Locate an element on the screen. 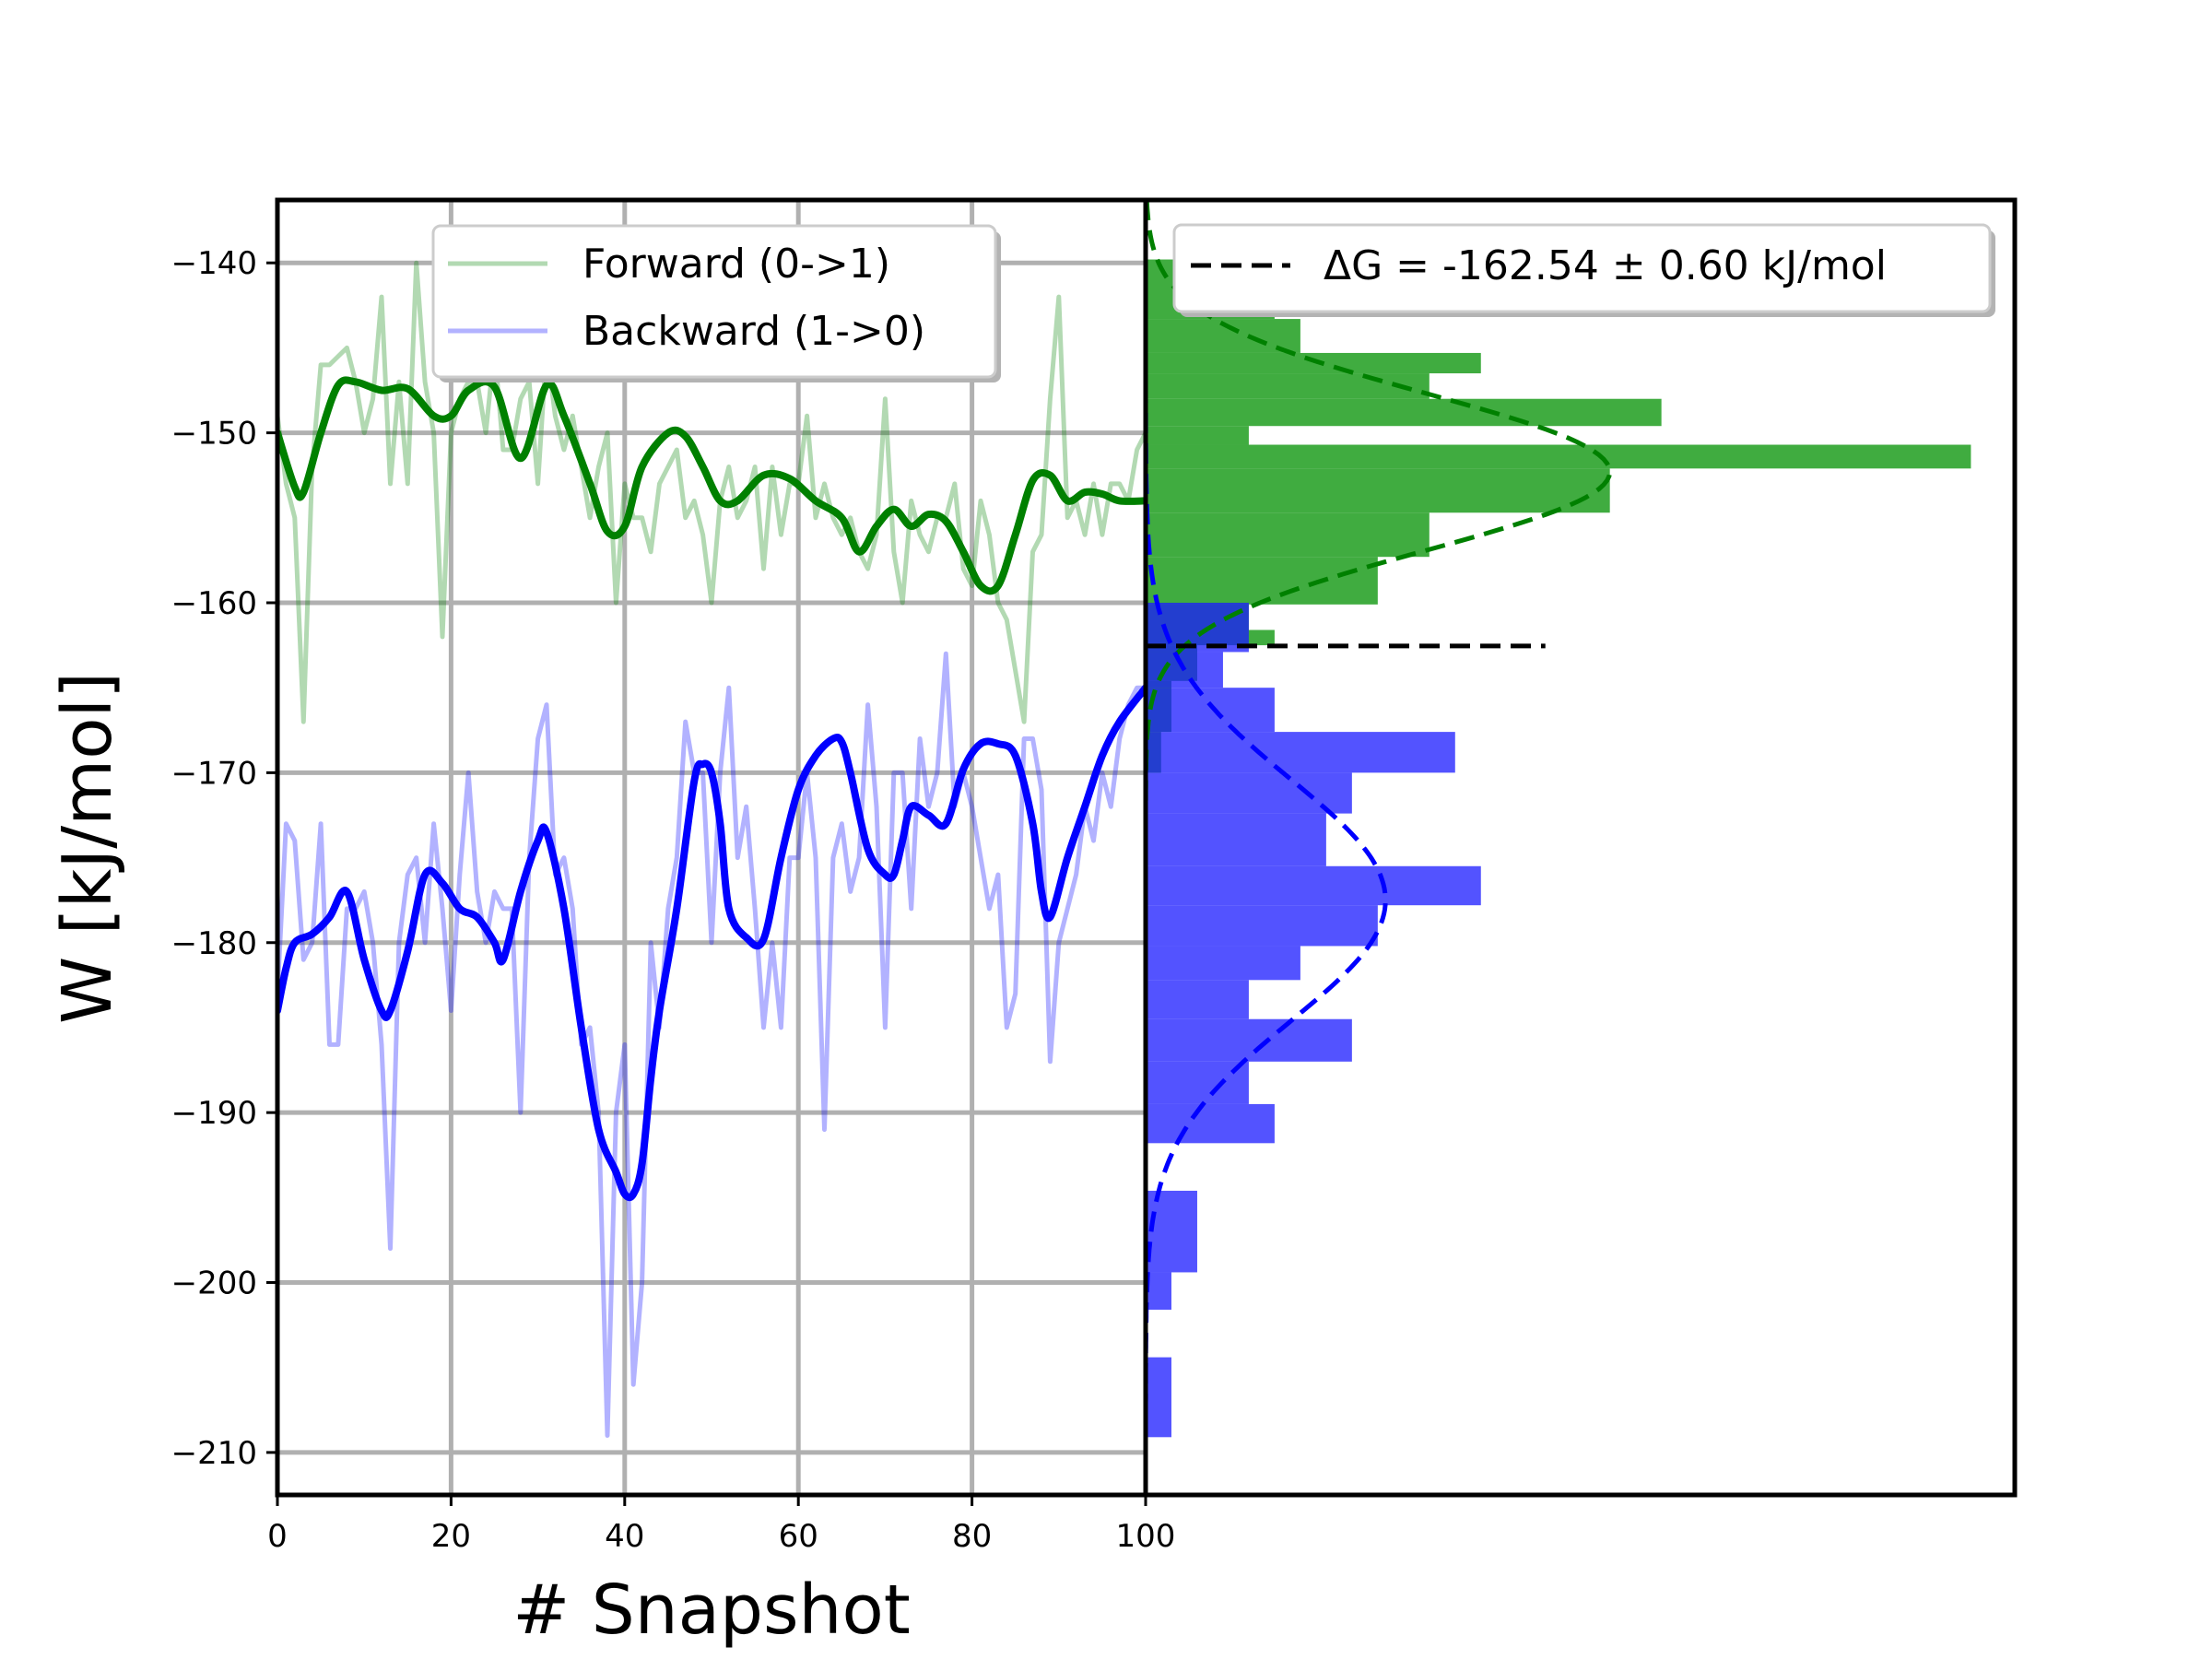 The height and width of the screenshot is (1659, 2212). x-tick-label: 80 is located at coordinates (972, 1536).